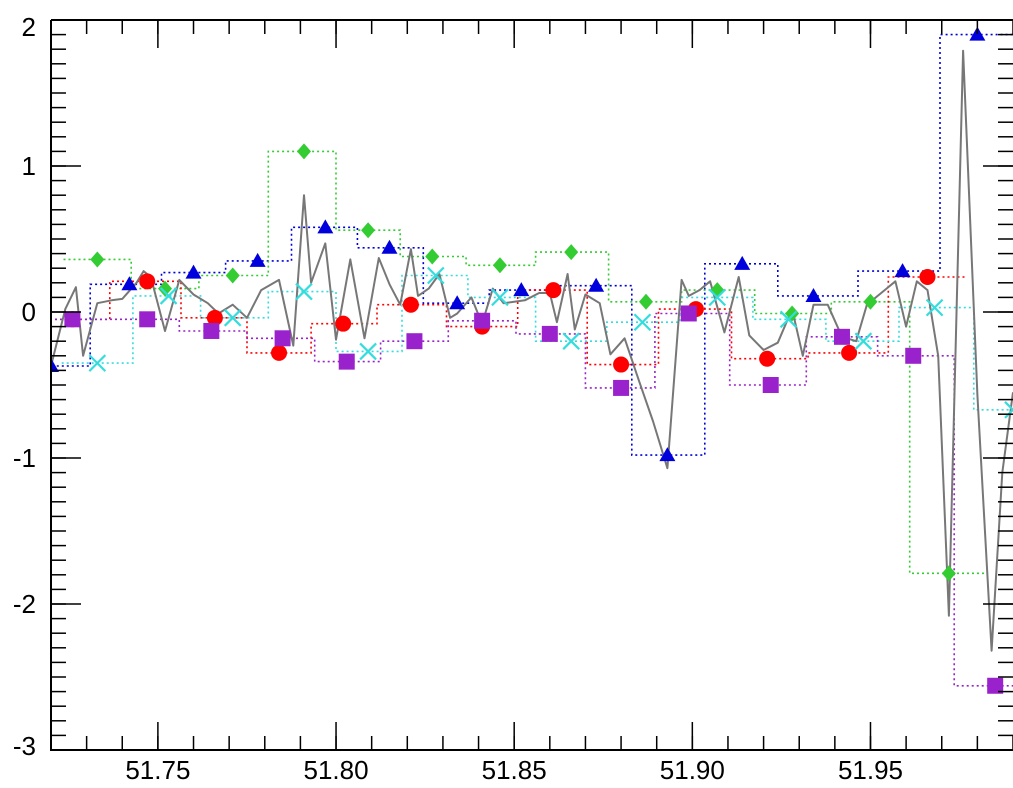  Describe the element at coordinates (29, 27) in the screenshot. I see `y-tick-label: 2` at that location.